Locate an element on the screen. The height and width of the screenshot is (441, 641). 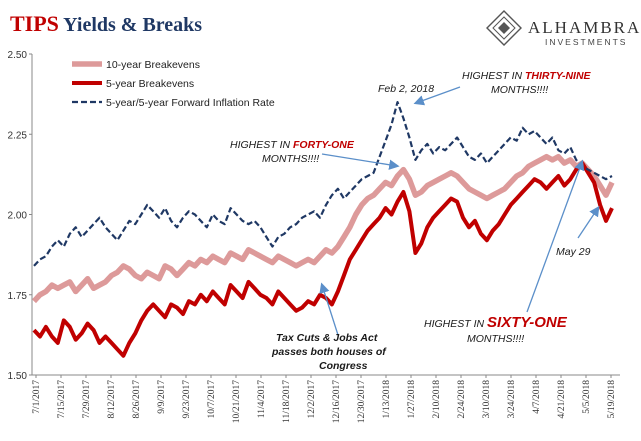
x-tick-label: 1/13/2018 is located at coordinates (387, 399).